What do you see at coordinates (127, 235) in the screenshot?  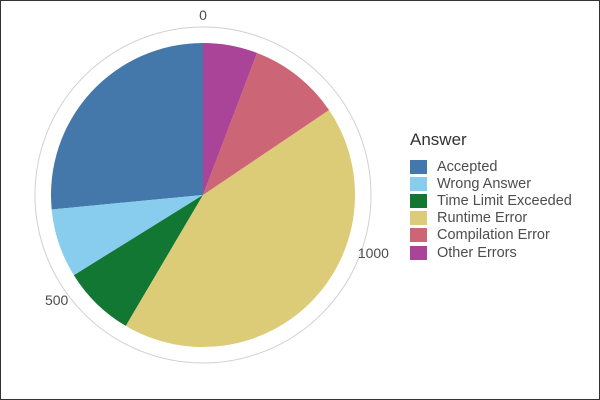 I see `slice-wrong-answer` at bounding box center [127, 235].